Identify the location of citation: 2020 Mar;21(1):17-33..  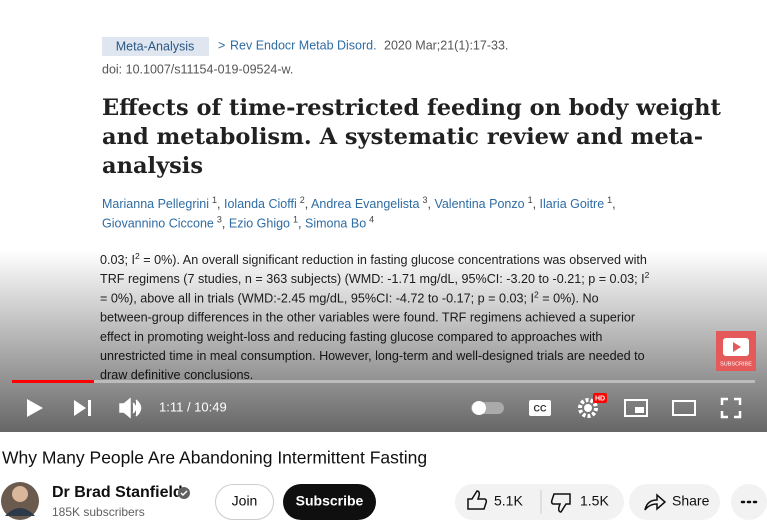
(446, 45).